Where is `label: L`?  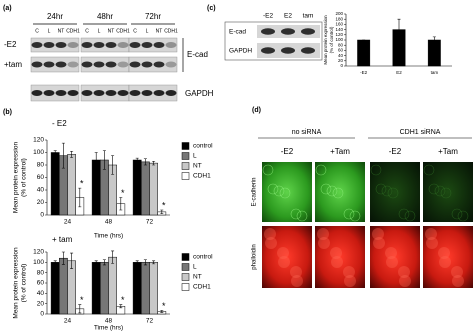
label: L is located at coordinates (99, 31).